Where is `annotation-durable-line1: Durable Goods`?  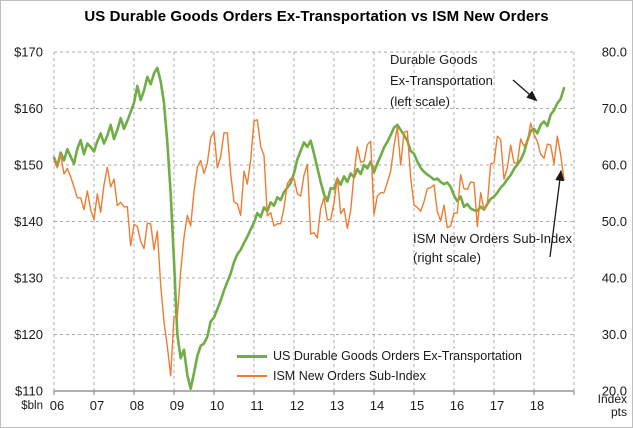 annotation-durable-line1: Durable Goods is located at coordinates (434, 59).